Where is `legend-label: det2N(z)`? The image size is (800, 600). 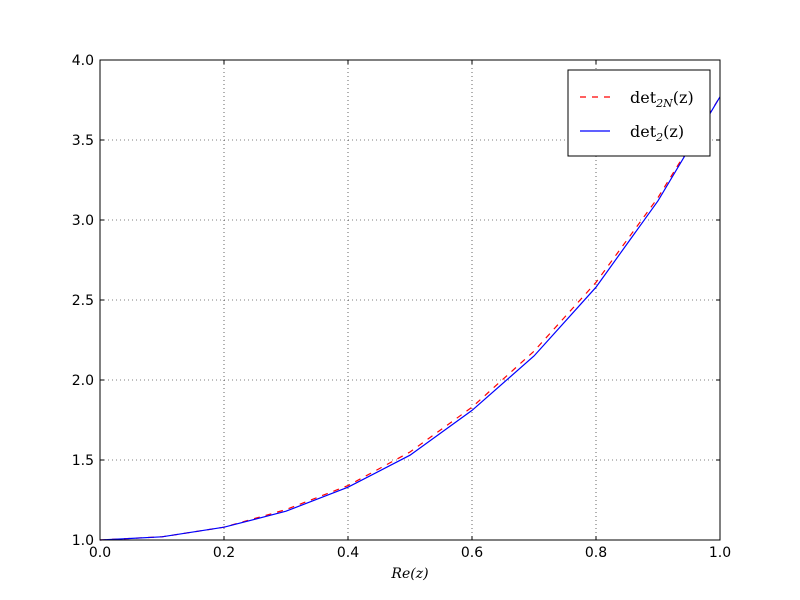
legend-label: det2N(z) is located at coordinates (662, 99).